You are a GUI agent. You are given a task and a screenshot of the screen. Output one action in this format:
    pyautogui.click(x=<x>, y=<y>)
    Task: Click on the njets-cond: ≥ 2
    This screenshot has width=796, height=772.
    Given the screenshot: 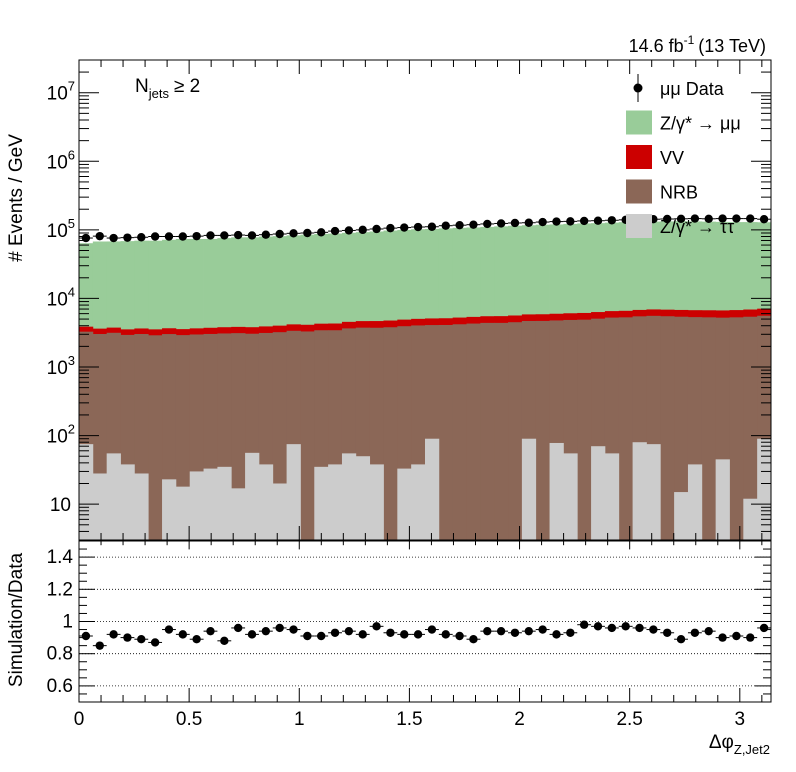 What is the action you would take?
    pyautogui.click(x=187, y=86)
    